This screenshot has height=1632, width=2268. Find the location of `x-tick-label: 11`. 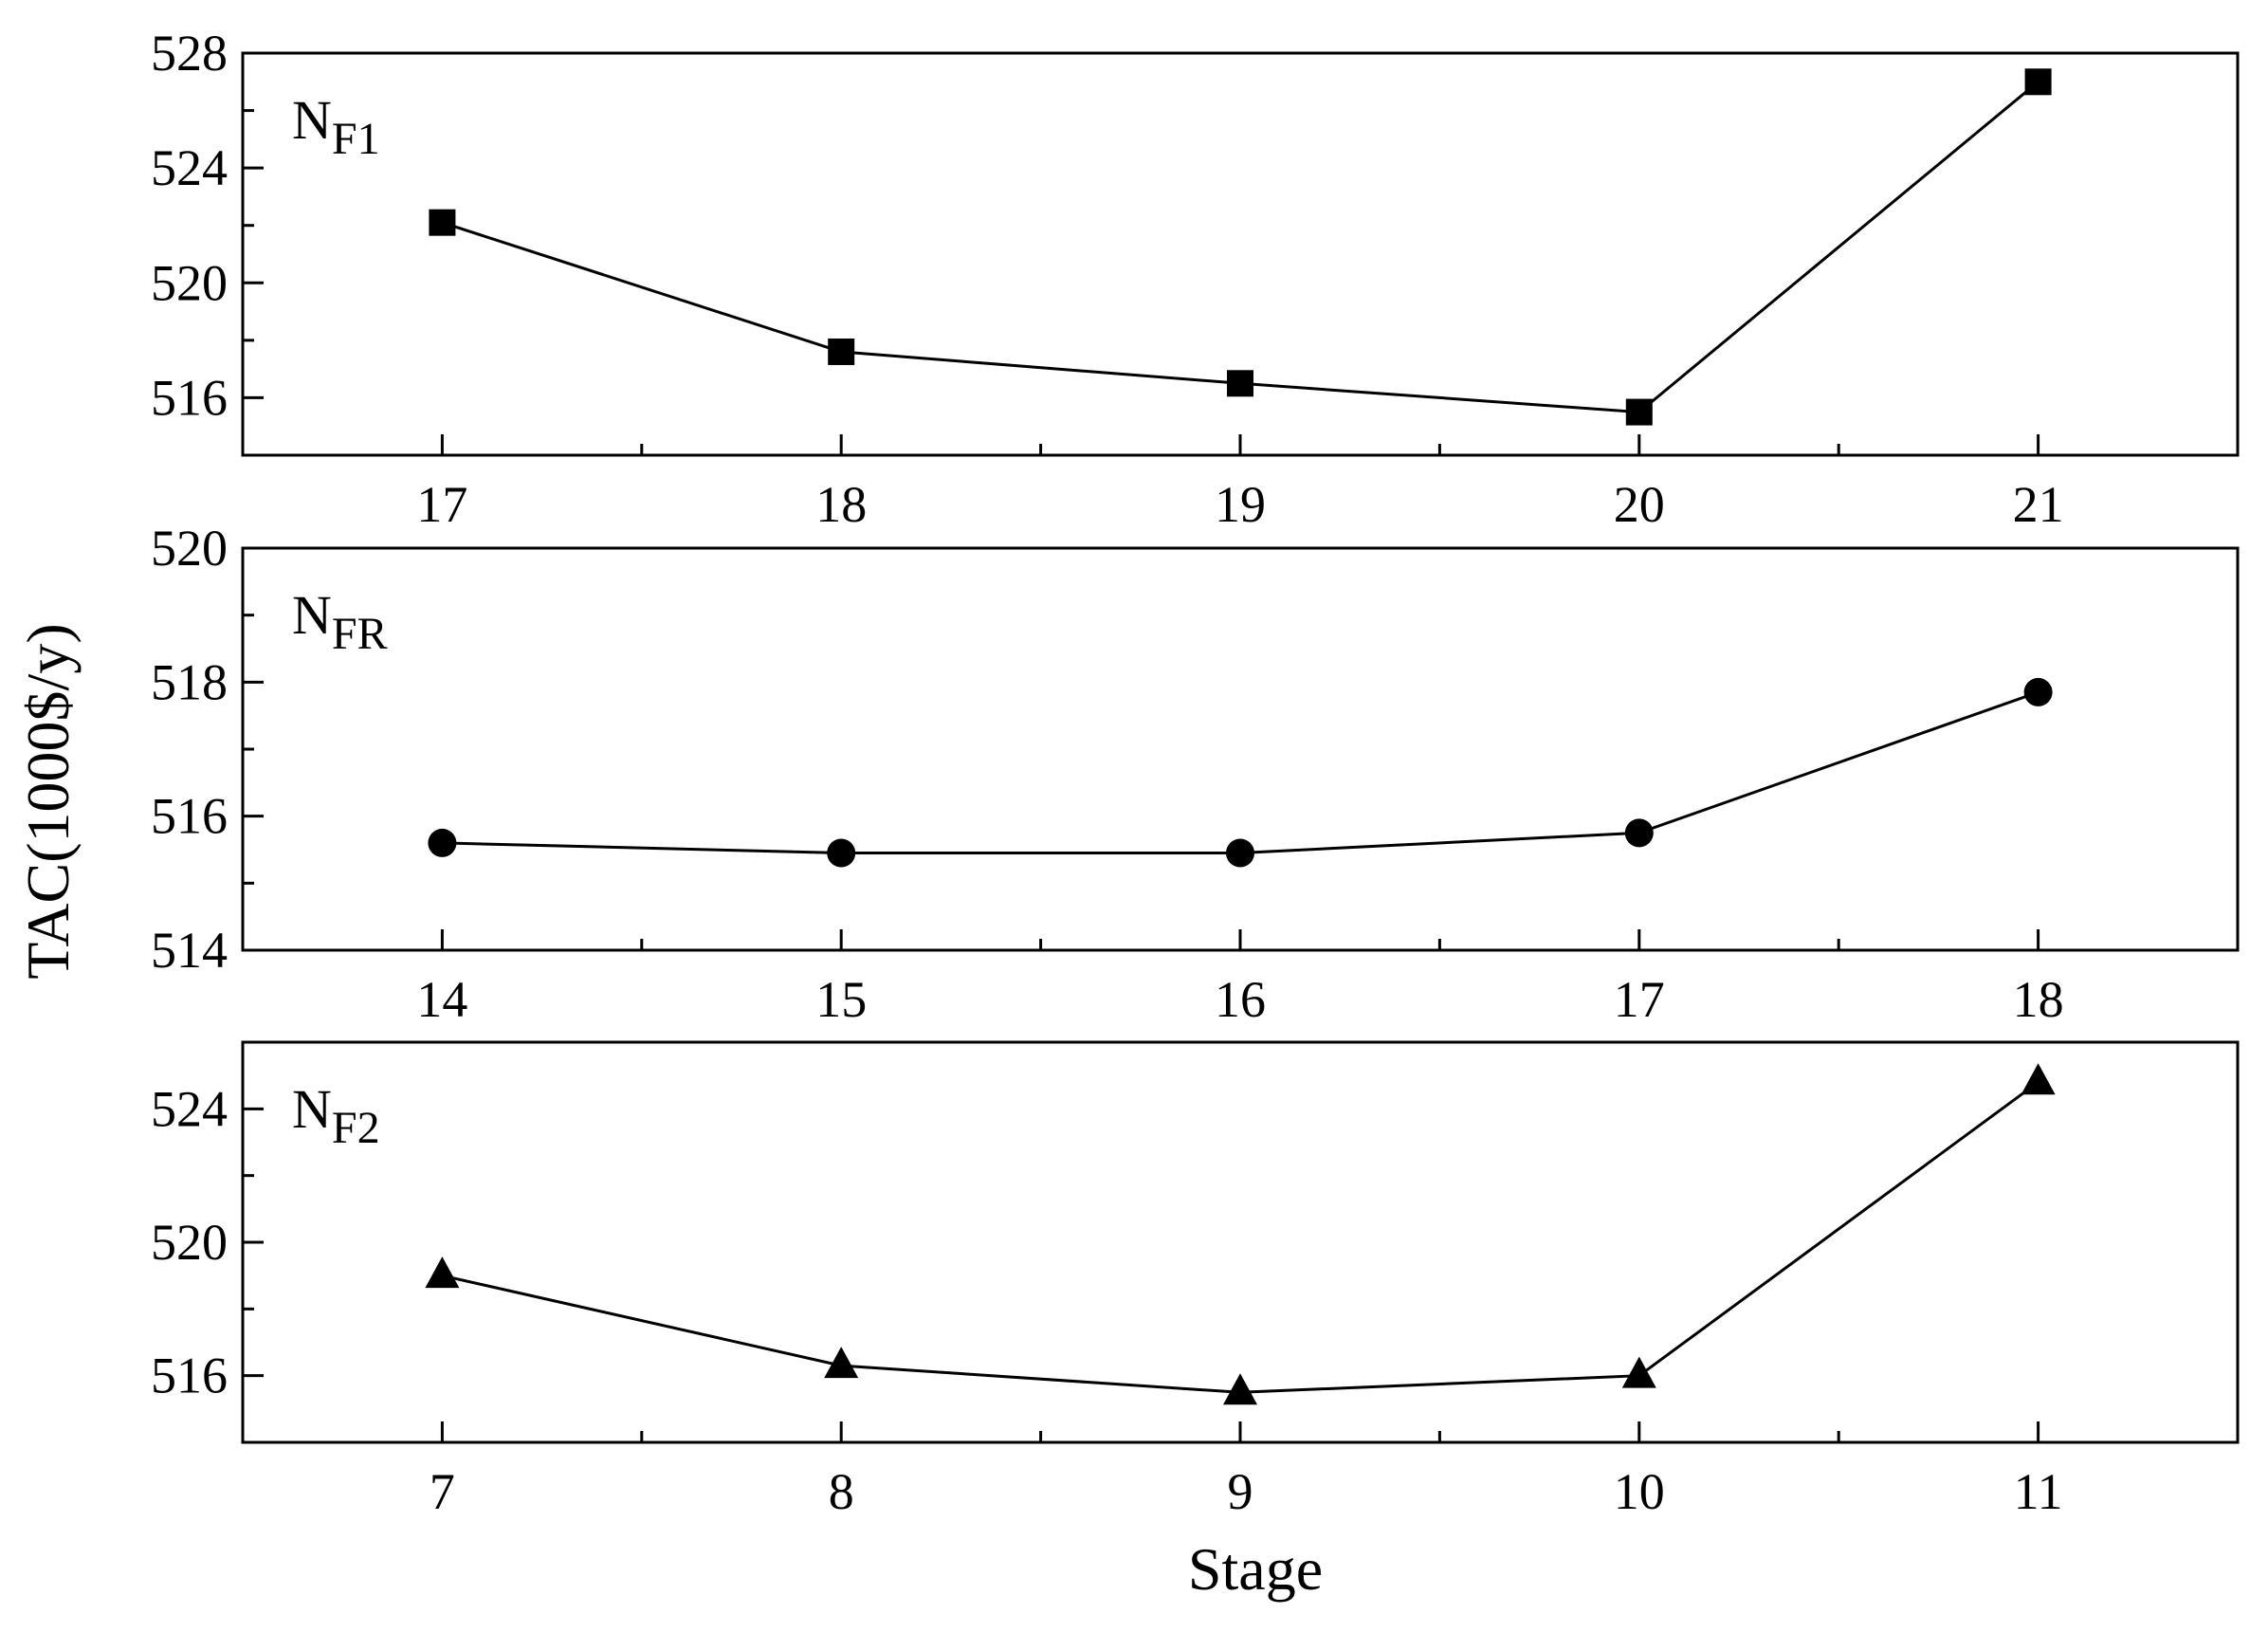

x-tick-label: 11 is located at coordinates (2039, 1491).